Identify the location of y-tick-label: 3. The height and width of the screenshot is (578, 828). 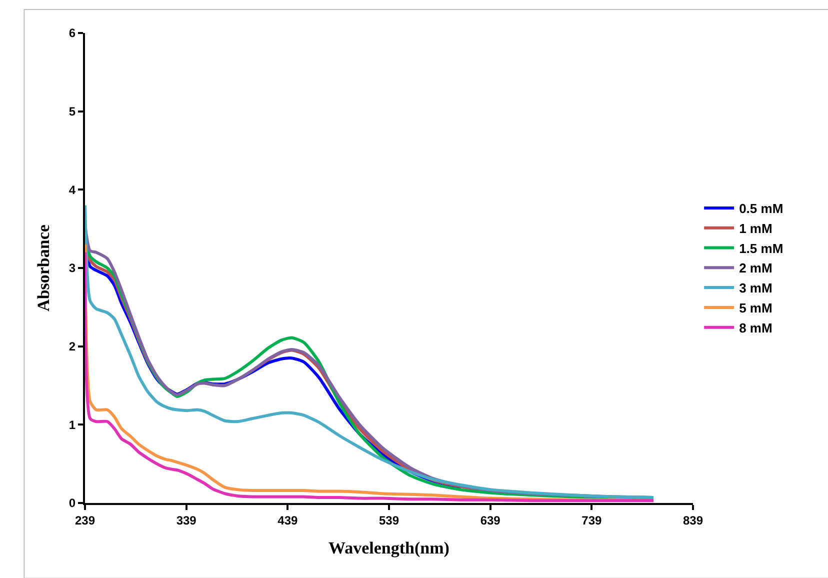
(72, 268).